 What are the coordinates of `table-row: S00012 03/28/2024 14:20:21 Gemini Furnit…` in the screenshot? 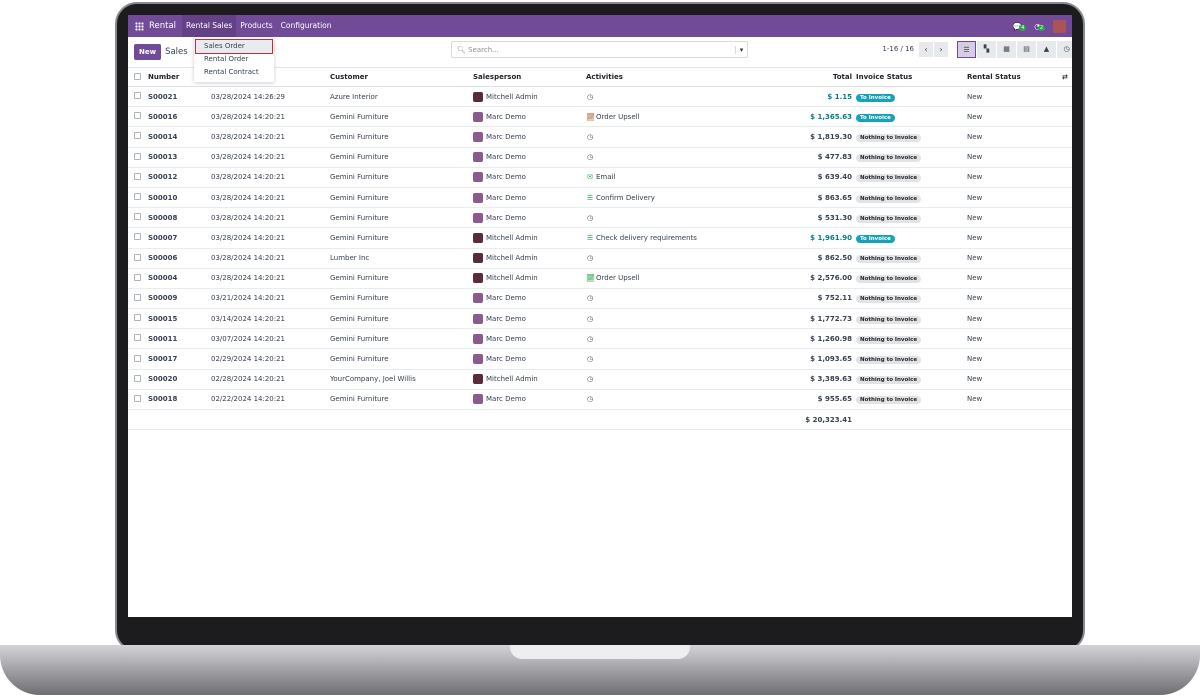 It's located at (600, 177).